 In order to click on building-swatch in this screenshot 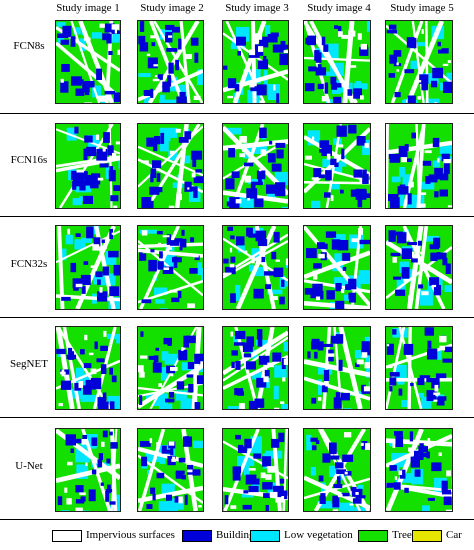, I will do `click(197, 536)`.